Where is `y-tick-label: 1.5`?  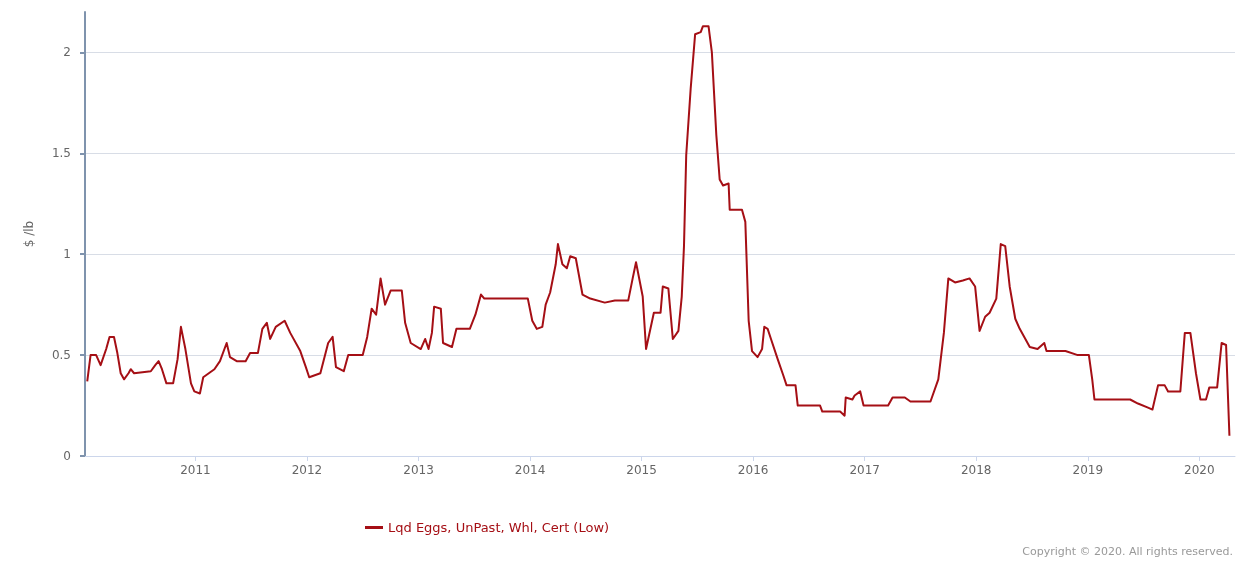 y-tick-label: 1.5 is located at coordinates (61, 153).